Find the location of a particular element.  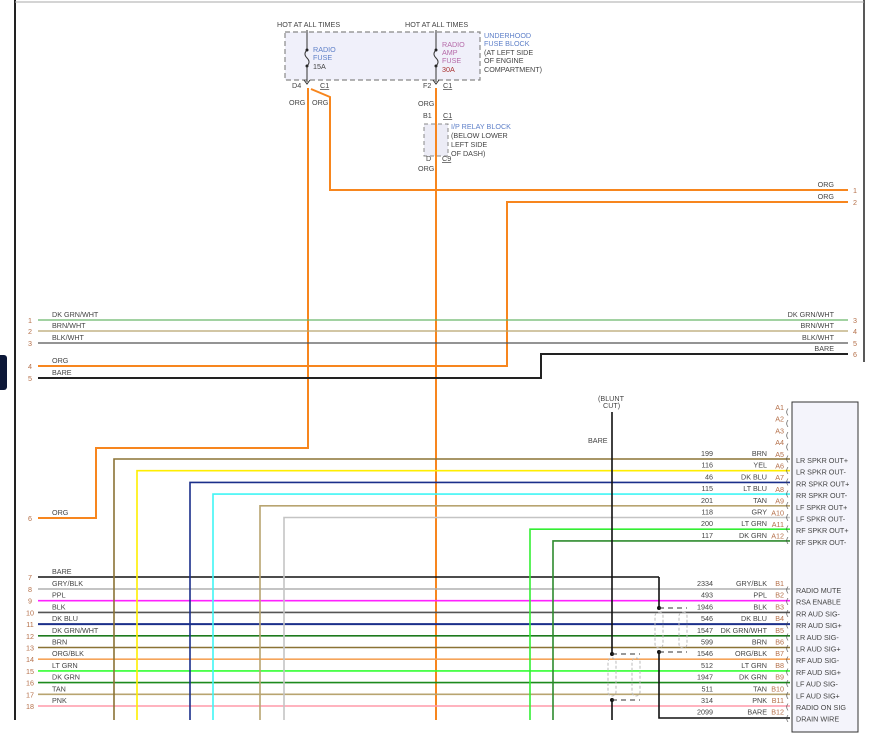

wire-color-label: ORG/BLK is located at coordinates (751, 653).